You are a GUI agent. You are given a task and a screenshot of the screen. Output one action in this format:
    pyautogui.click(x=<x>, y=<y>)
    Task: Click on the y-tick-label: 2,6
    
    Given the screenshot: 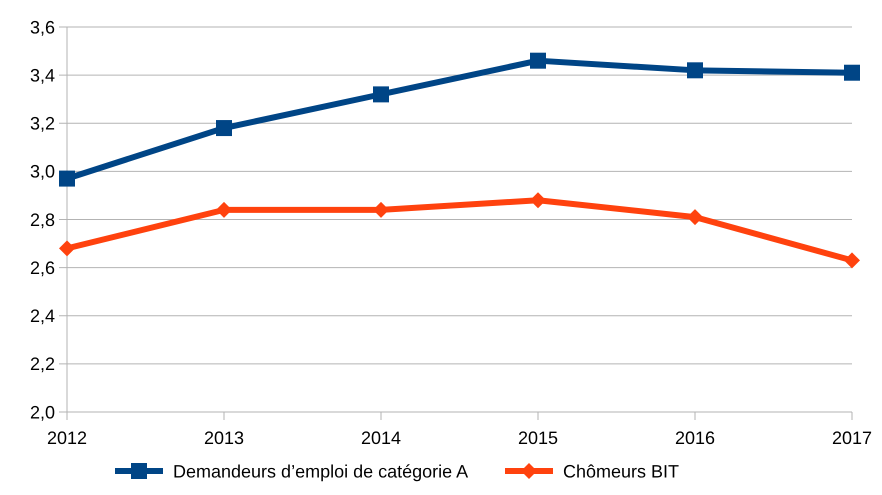 What is the action you would take?
    pyautogui.click(x=42, y=268)
    